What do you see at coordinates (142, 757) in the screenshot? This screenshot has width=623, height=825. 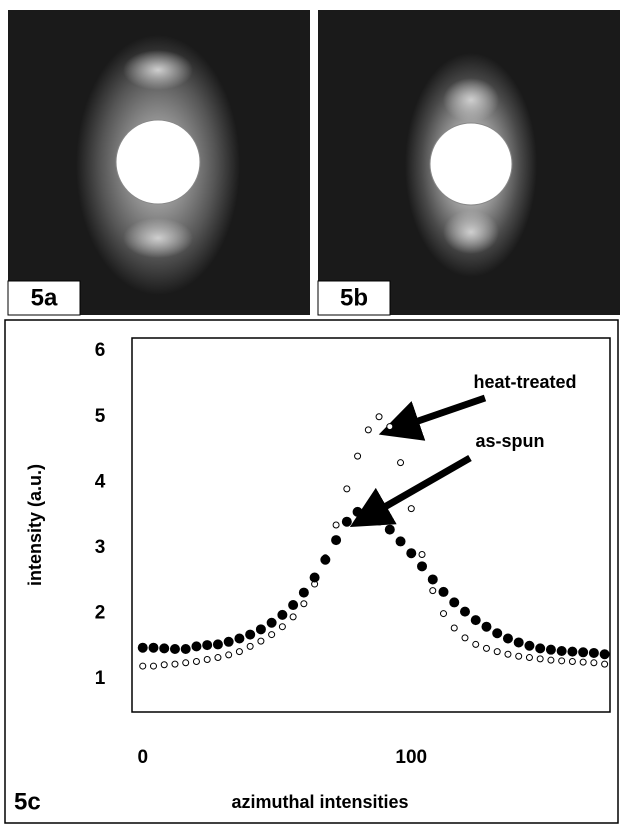 I see `x-tick-label: 0` at bounding box center [142, 757].